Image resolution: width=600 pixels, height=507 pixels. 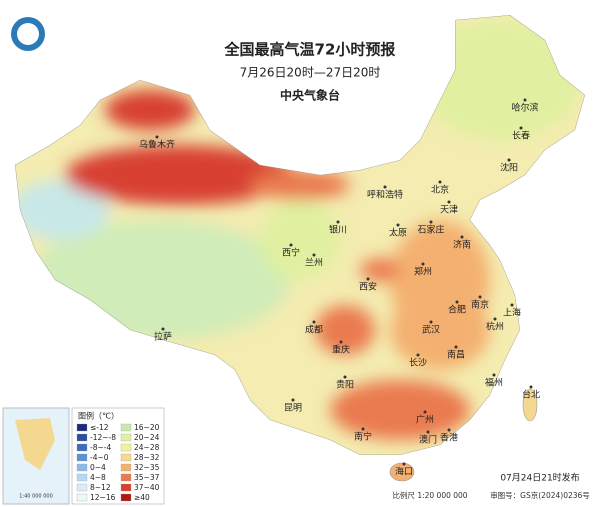 I want to click on legend-label: 0~4, so click(x=98, y=467).